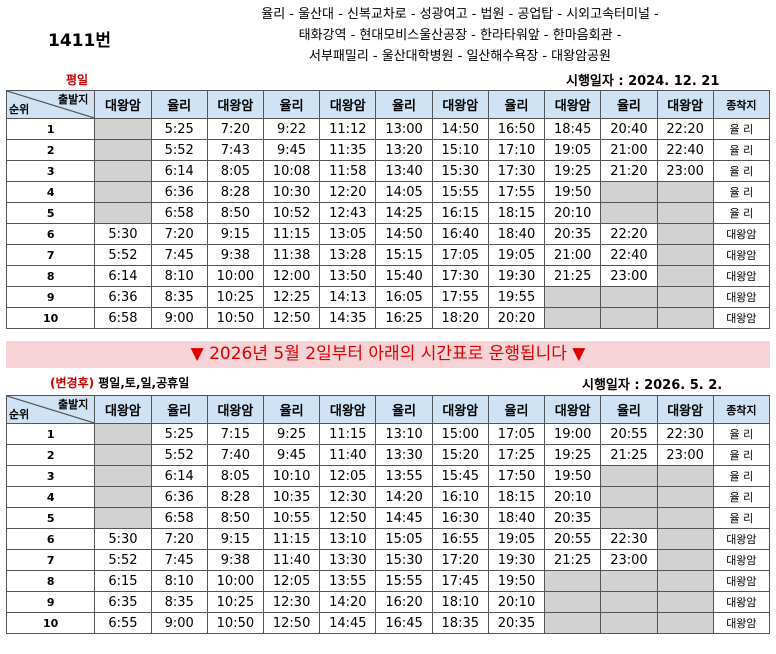  Describe the element at coordinates (291, 171) in the screenshot. I see `departure-time-cell: 10:08` at that location.